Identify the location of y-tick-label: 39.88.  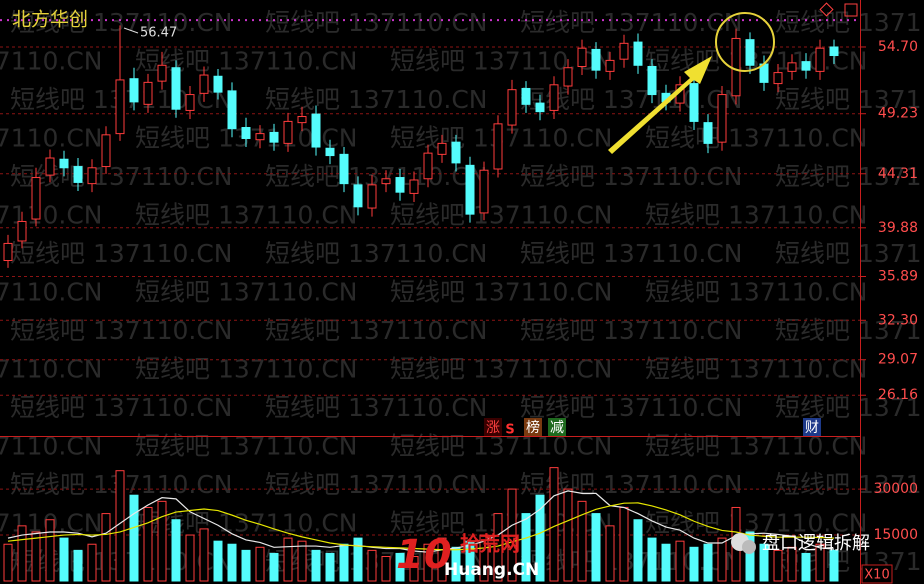
(898, 228).